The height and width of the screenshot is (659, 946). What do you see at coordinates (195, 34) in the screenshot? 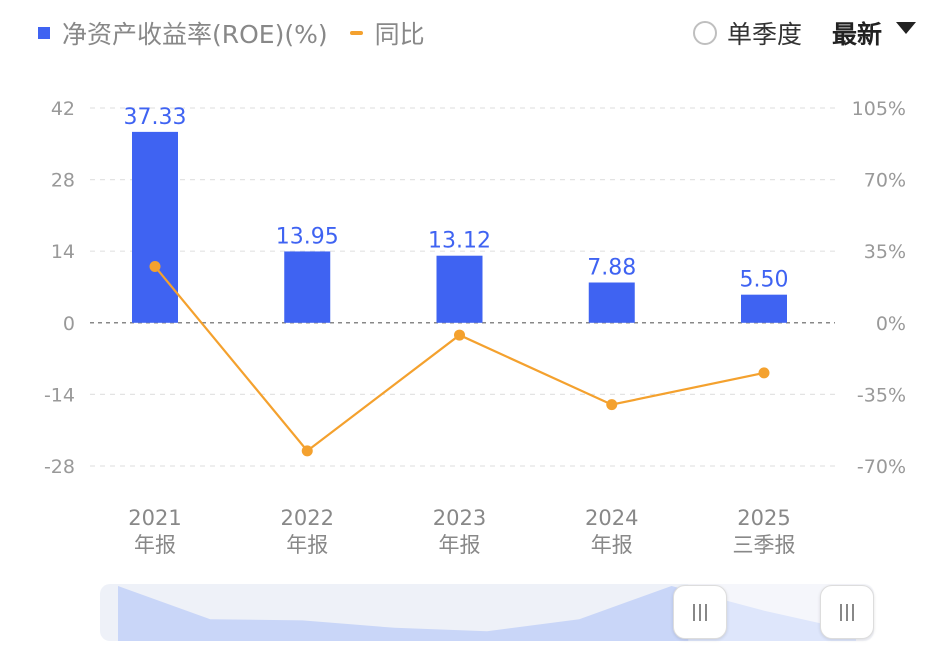
I see `legend-roe-label: 净资产收益率(ROE)(%)` at bounding box center [195, 34].